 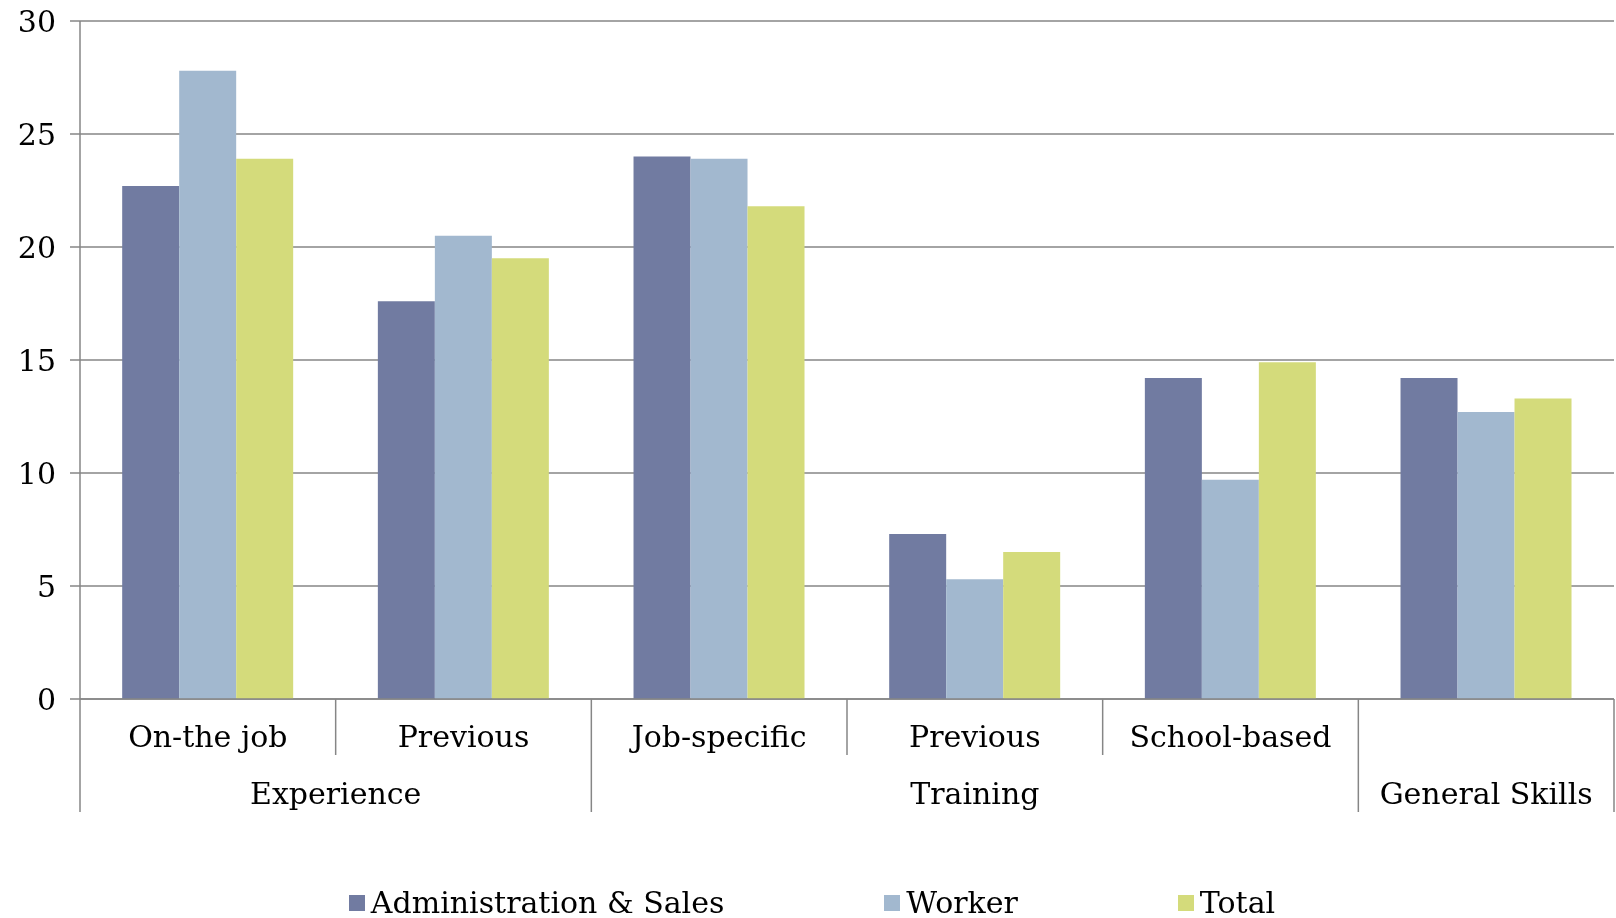 What do you see at coordinates (36, 21) in the screenshot?
I see `y-tick-label: 30` at bounding box center [36, 21].